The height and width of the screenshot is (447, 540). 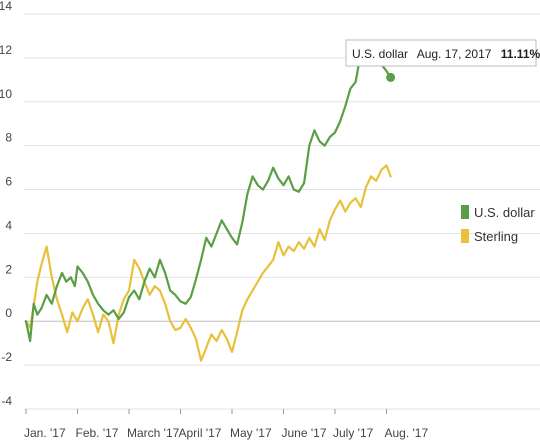 What do you see at coordinates (520, 54) in the screenshot?
I see `tooltip-value: 11.11%` at bounding box center [520, 54].